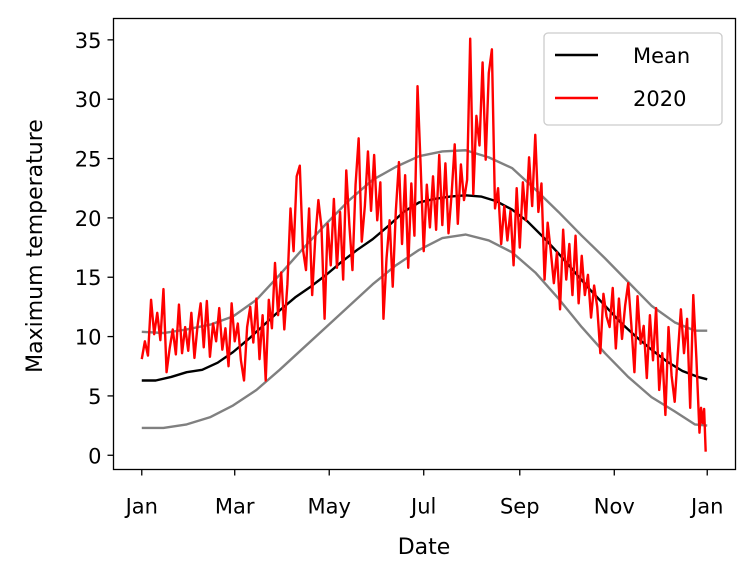 The height and width of the screenshot is (583, 754). Describe the element at coordinates (94, 248) in the screenshot. I see `y-axis: 0 5 10 15 20 25 30 35` at that location.